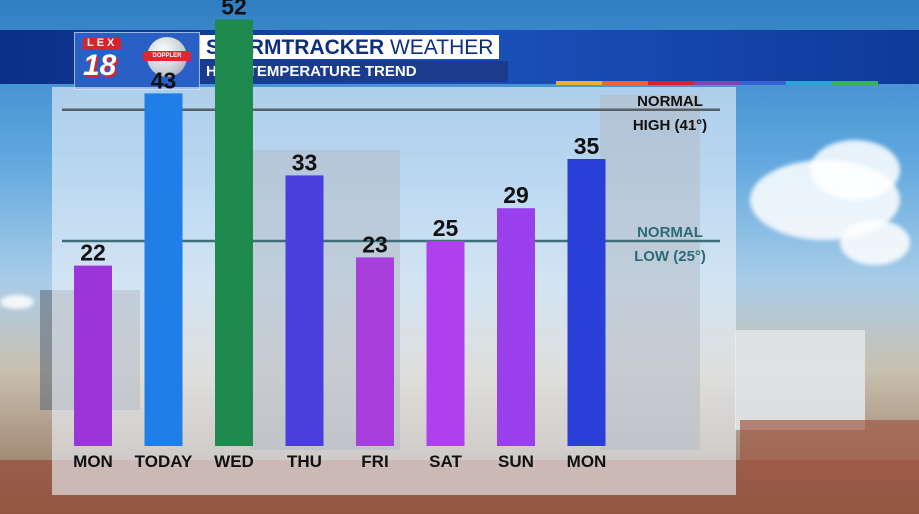 This screenshot has width=919, height=514. I want to click on category-label: THU, so click(304, 461).